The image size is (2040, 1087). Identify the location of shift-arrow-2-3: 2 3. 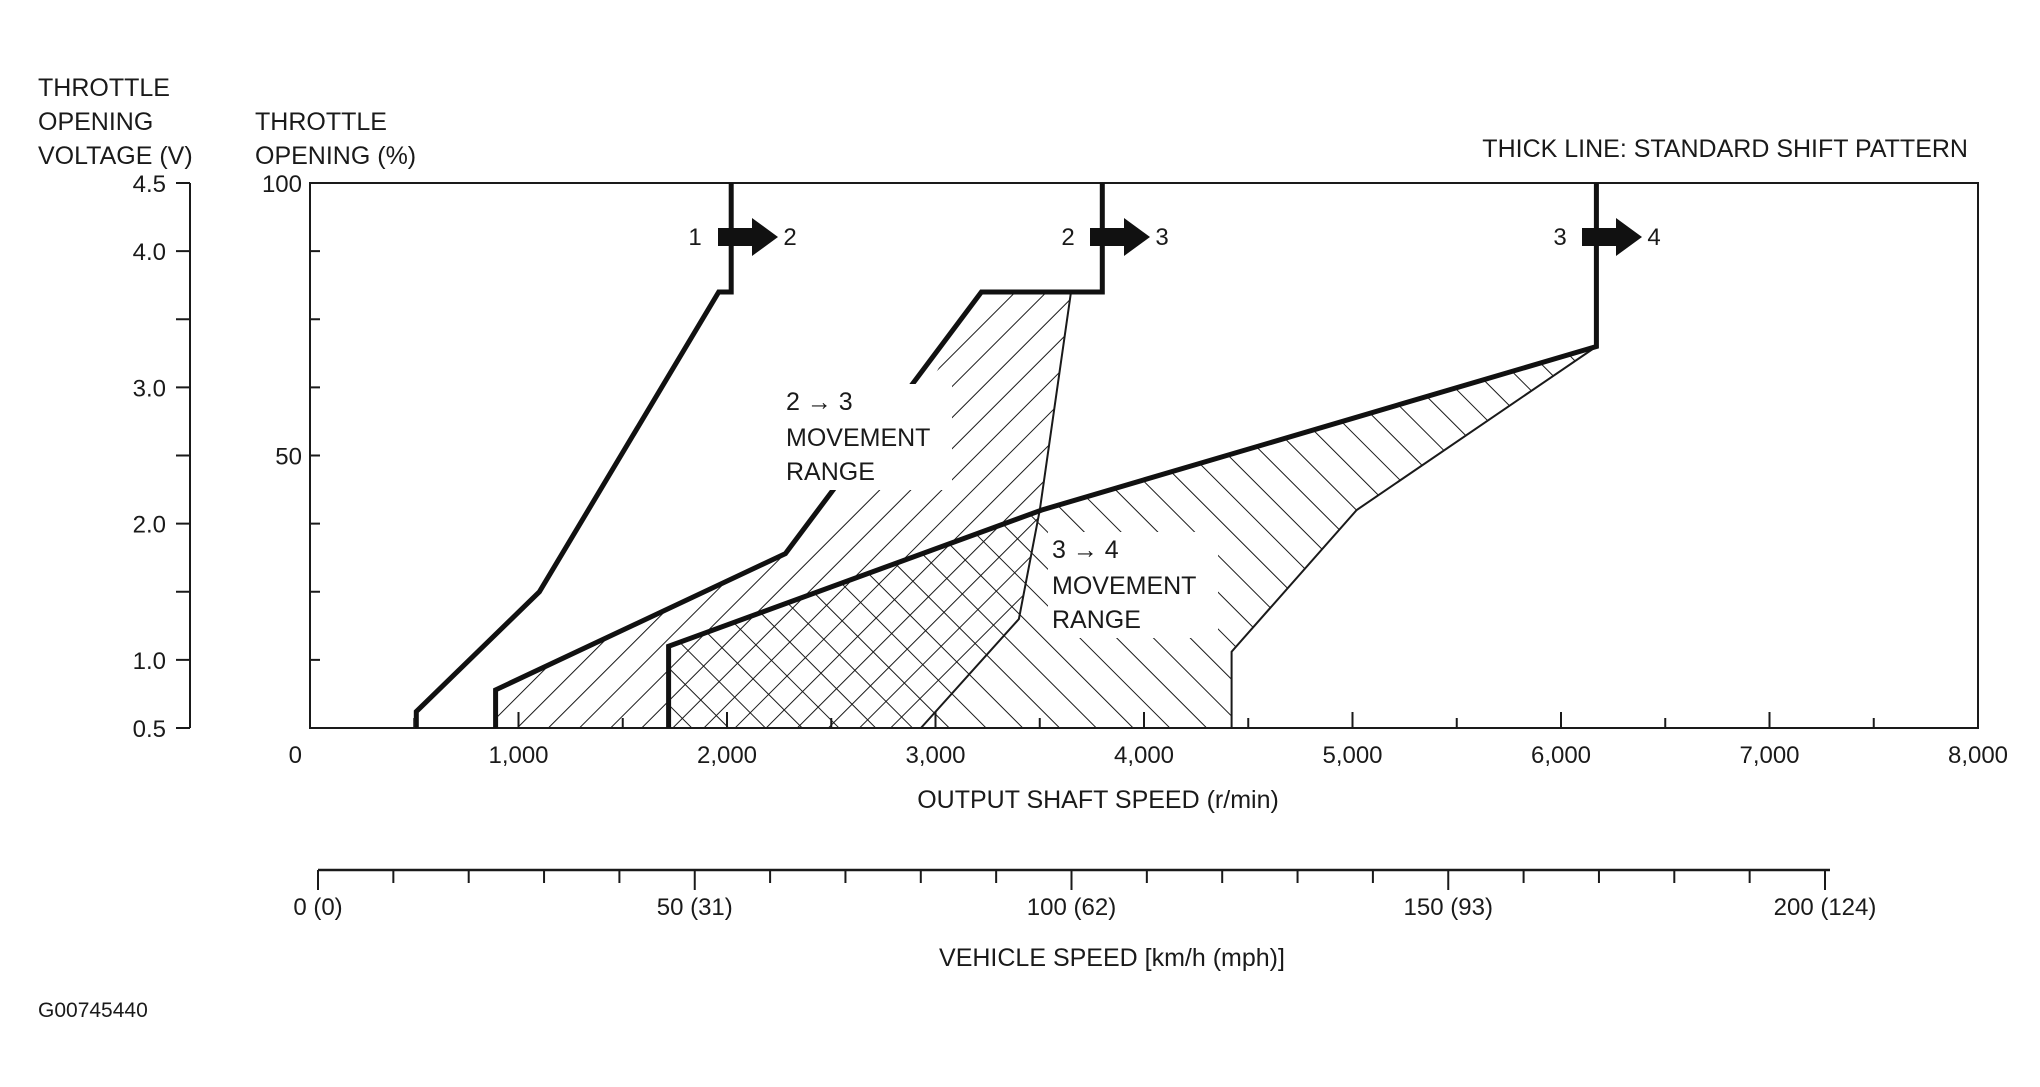
(1115, 237).